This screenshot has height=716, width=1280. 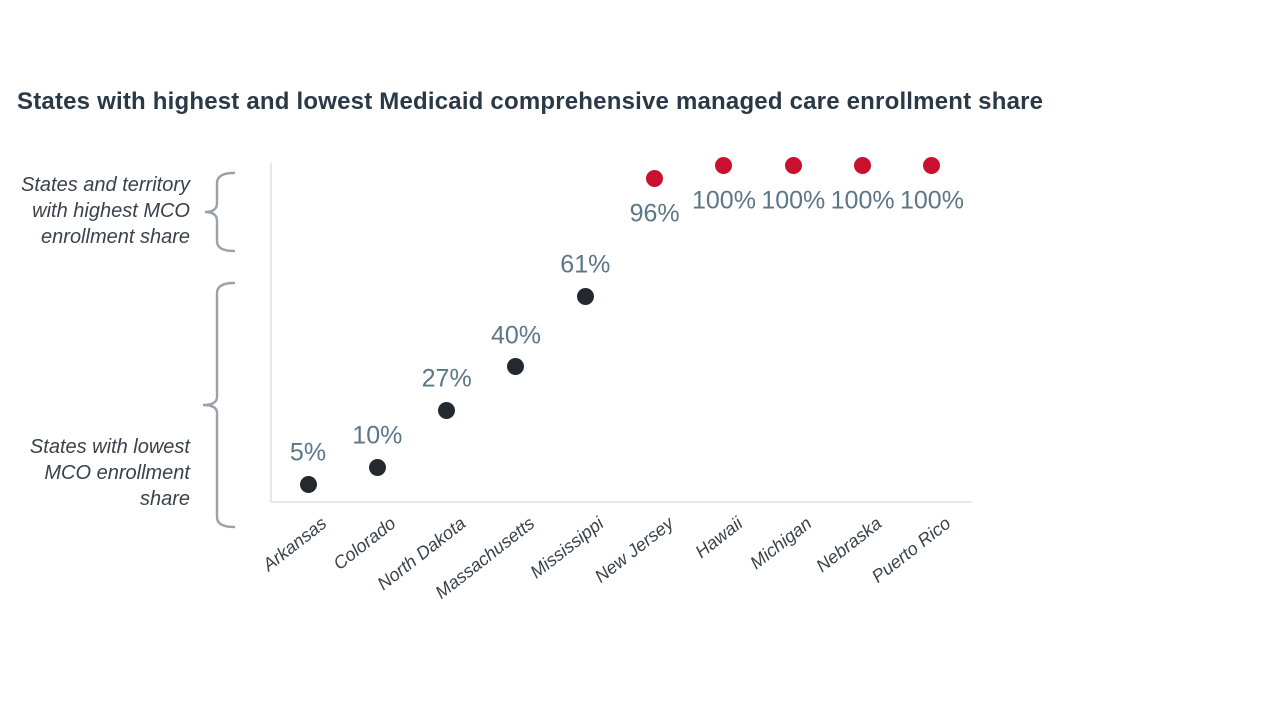 I want to click on value-label-arkansas: 5%, so click(x=308, y=452).